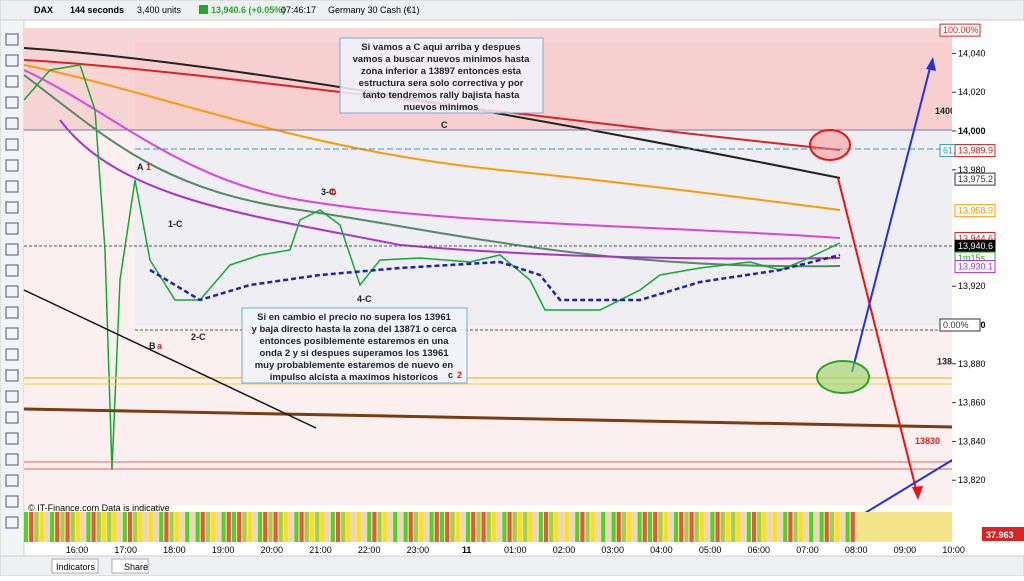  Describe the element at coordinates (97, 10) in the screenshot. I see `interval: 144 seconds` at that location.